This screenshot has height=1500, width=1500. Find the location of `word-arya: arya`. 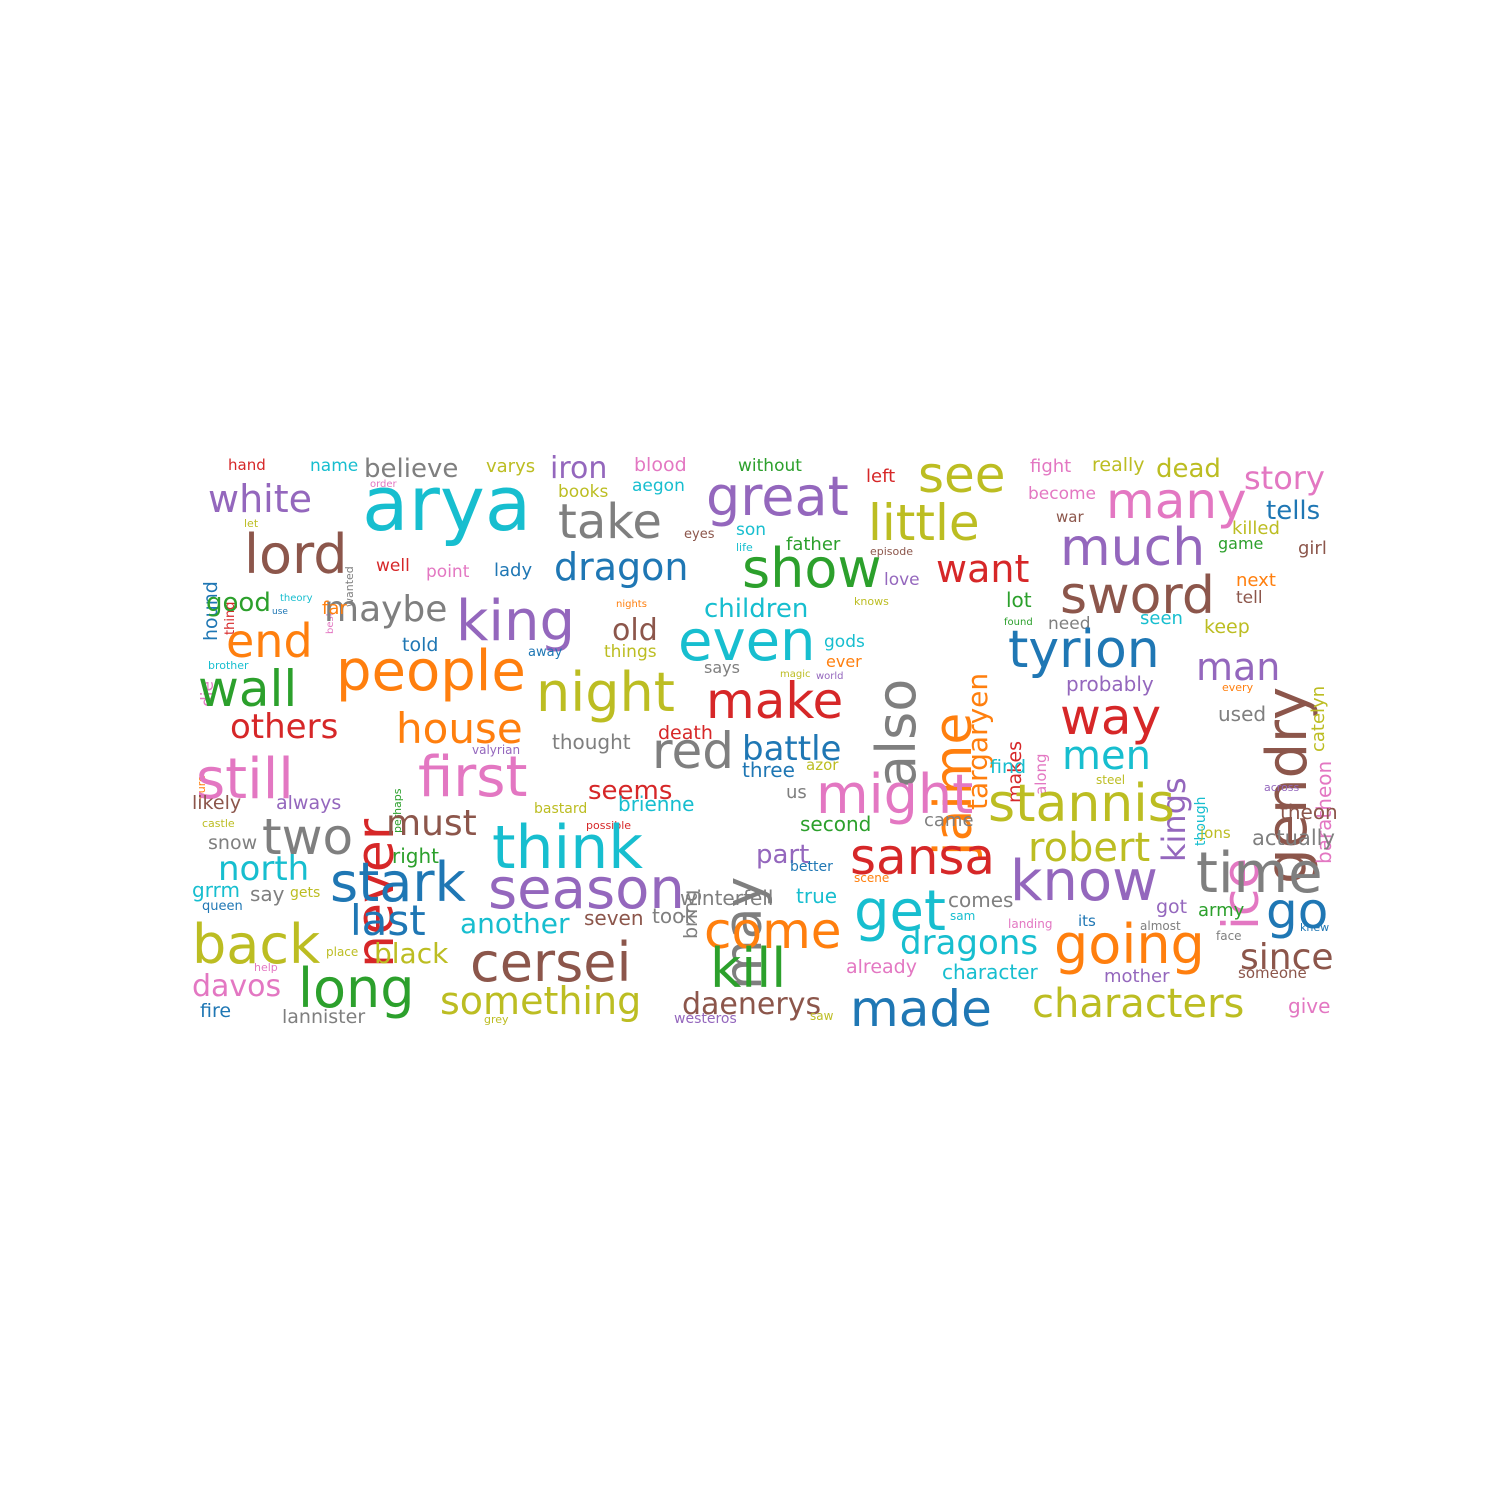

word-arya: arya is located at coordinates (447, 503).